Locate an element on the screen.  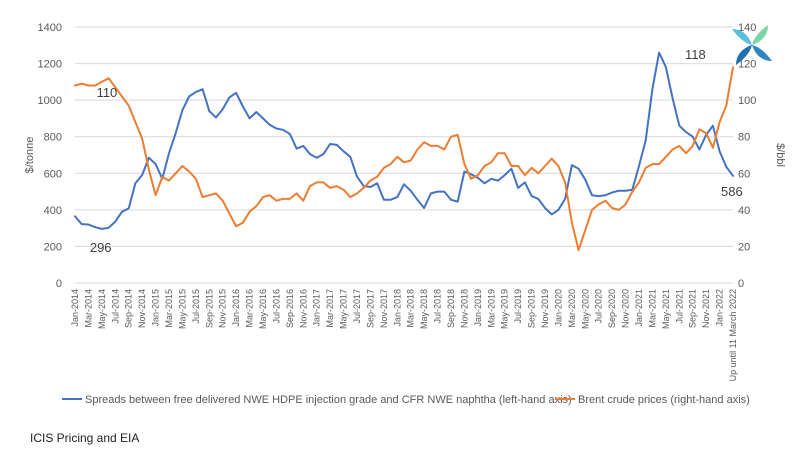
x-tick-label: Jan-2020 is located at coordinates (558, 308).